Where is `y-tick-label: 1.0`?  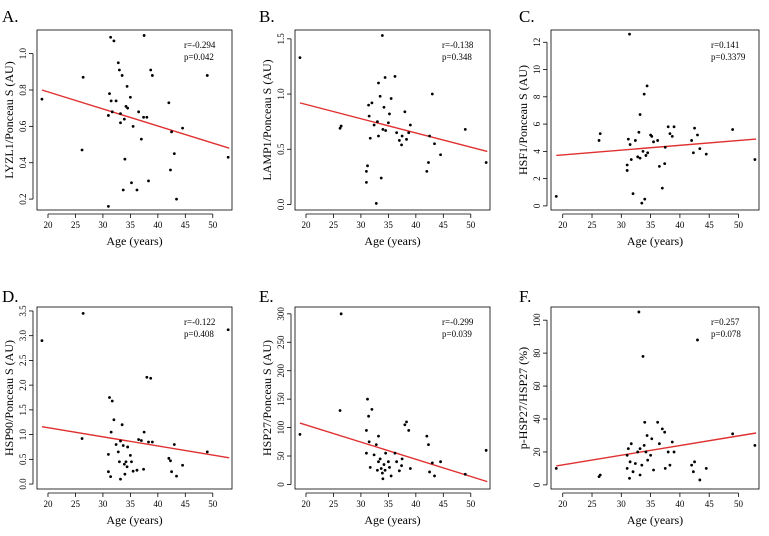 y-tick-label: 1.0 is located at coordinates (281, 94).